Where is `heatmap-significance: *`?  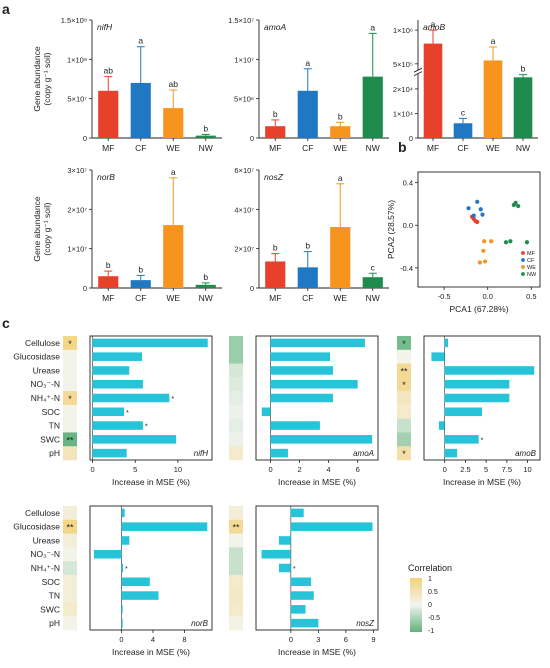 heatmap-significance: * is located at coordinates (404, 454).